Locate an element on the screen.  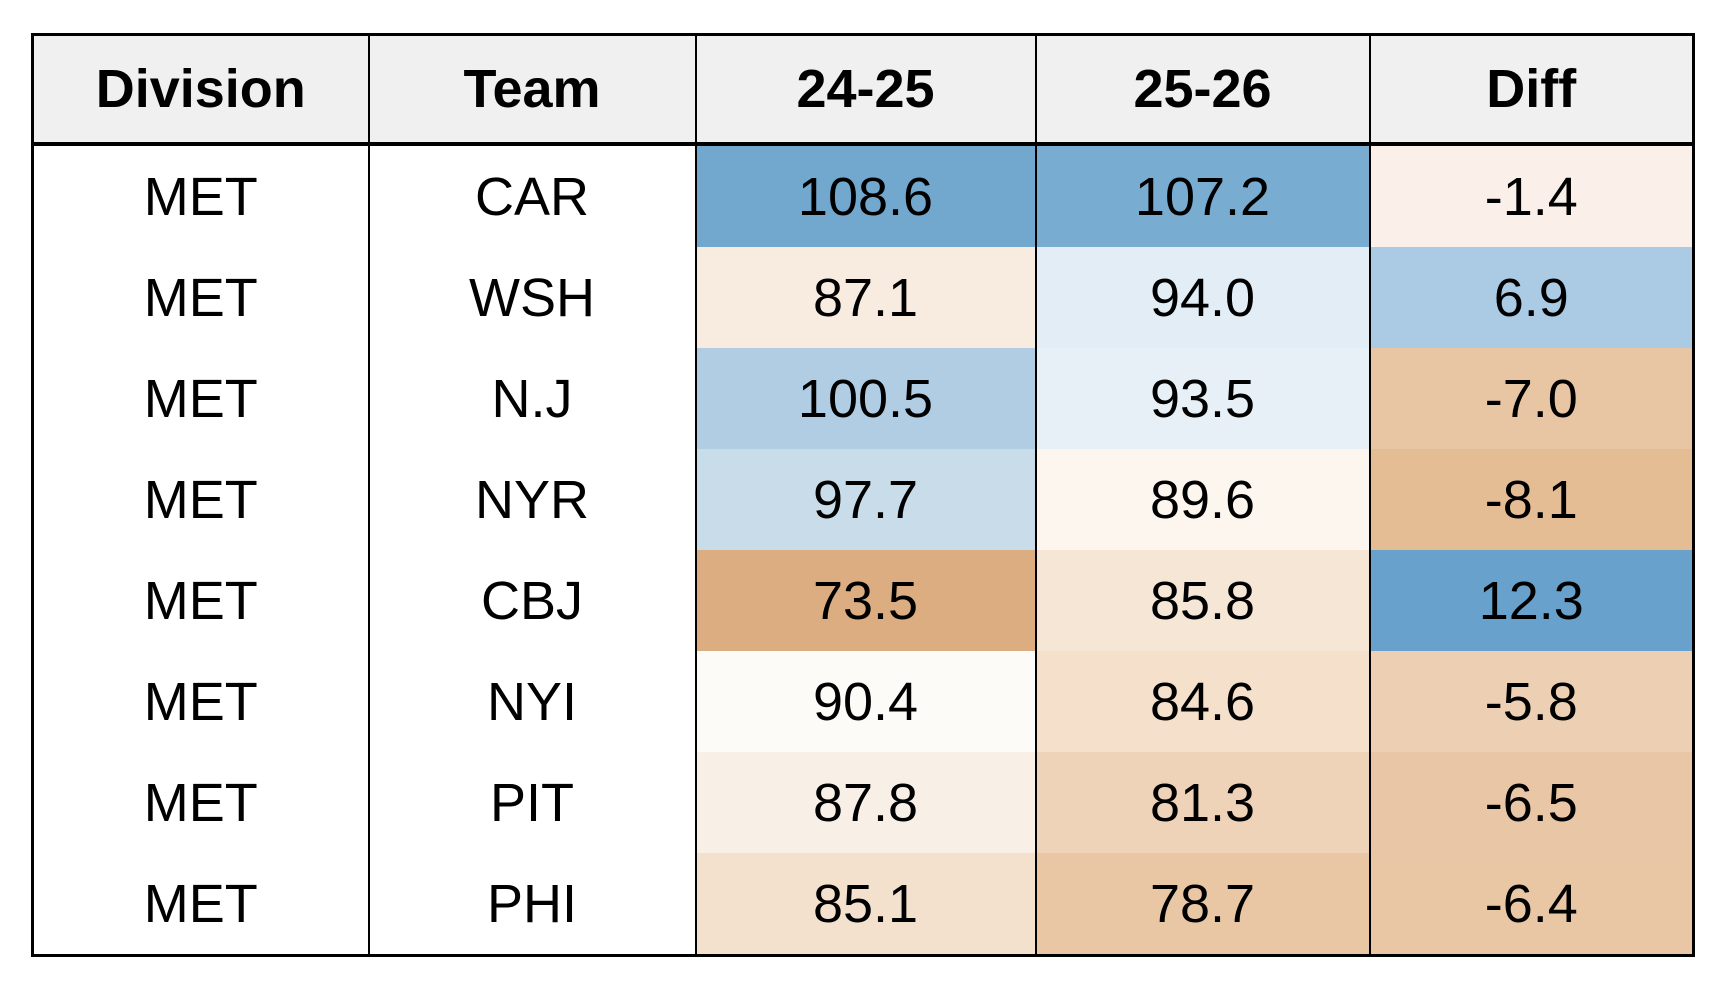
diff-cell: 6.9 is located at coordinates (1531, 297).